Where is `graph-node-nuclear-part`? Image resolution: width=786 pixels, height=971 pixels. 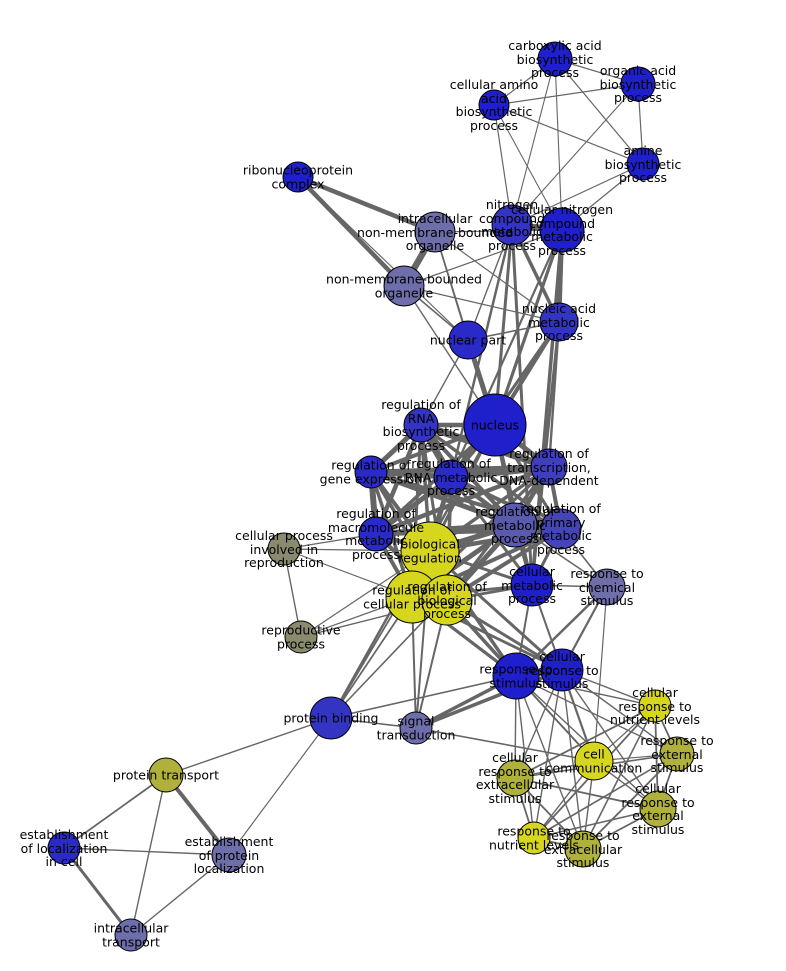 graph-node-nuclear-part is located at coordinates (468, 340).